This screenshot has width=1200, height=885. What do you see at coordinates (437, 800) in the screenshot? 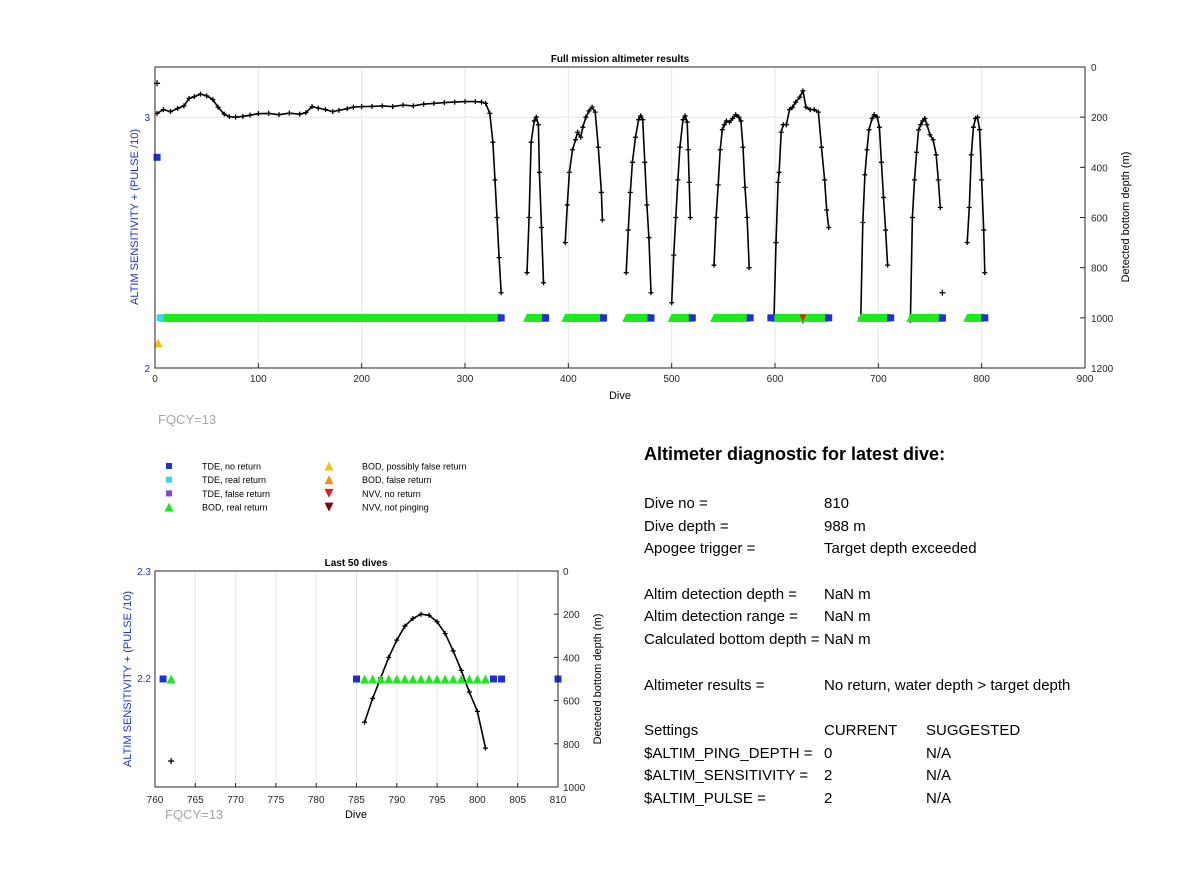
I see `x-tick-label: 795` at bounding box center [437, 800].